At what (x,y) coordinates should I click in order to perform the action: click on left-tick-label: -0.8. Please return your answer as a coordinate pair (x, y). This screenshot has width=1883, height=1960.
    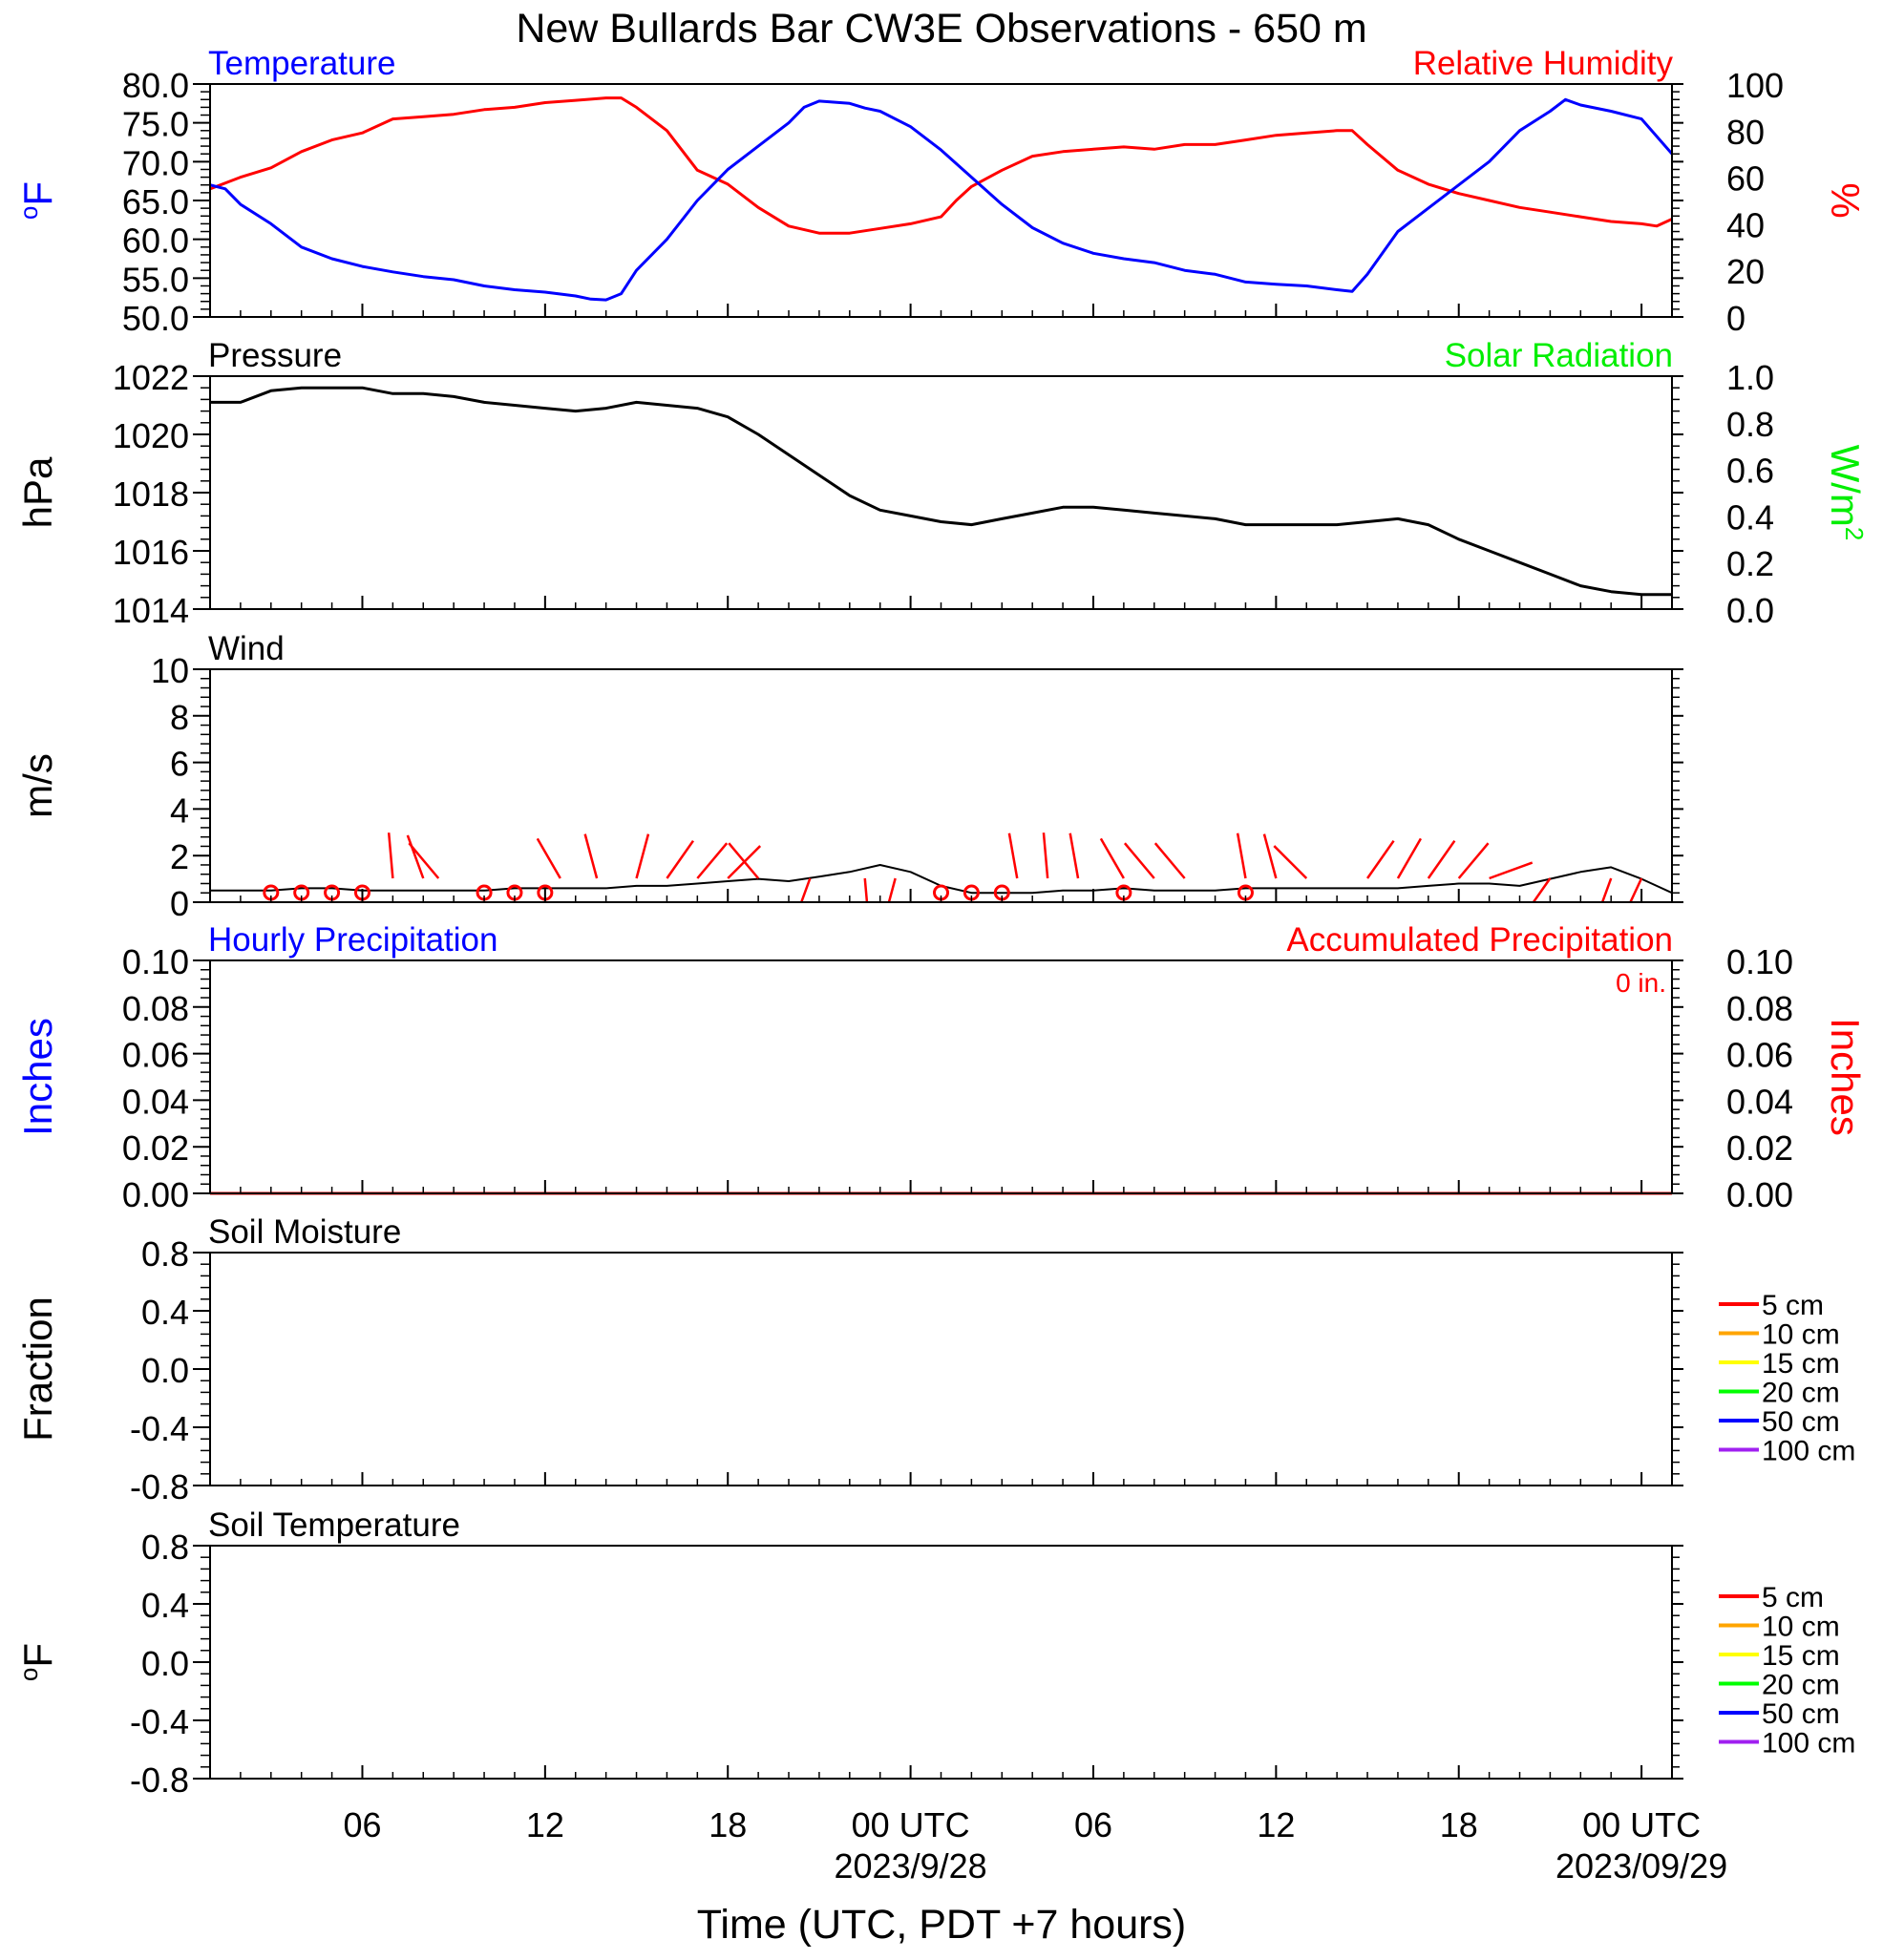
    Looking at the image, I should click on (159, 1780).